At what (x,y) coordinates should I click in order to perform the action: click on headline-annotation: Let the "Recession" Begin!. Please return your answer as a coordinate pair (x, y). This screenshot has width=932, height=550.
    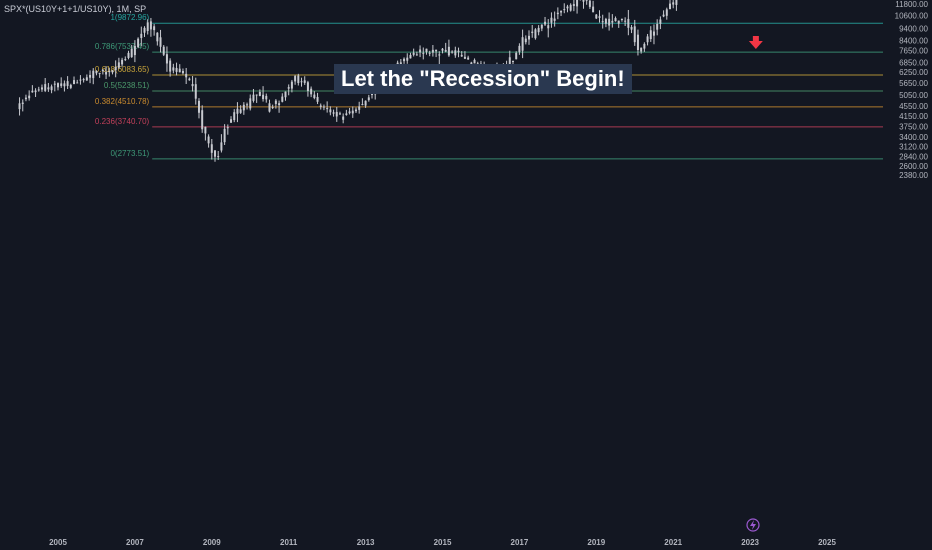
    Looking at the image, I should click on (483, 79).